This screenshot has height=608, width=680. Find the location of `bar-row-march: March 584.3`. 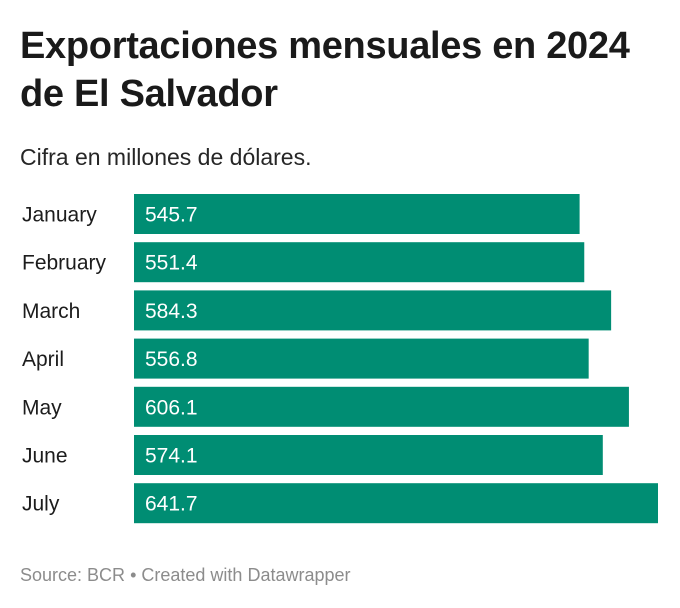

bar-row-march: March 584.3 is located at coordinates (317, 310).